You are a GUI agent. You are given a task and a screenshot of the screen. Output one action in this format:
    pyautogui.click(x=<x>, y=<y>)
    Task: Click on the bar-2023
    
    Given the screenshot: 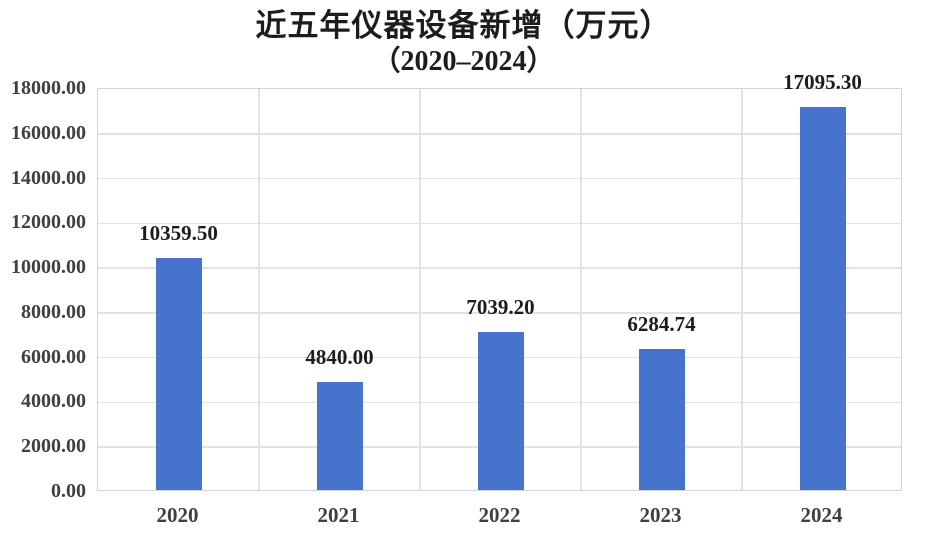 What is the action you would take?
    pyautogui.click(x=661, y=419)
    